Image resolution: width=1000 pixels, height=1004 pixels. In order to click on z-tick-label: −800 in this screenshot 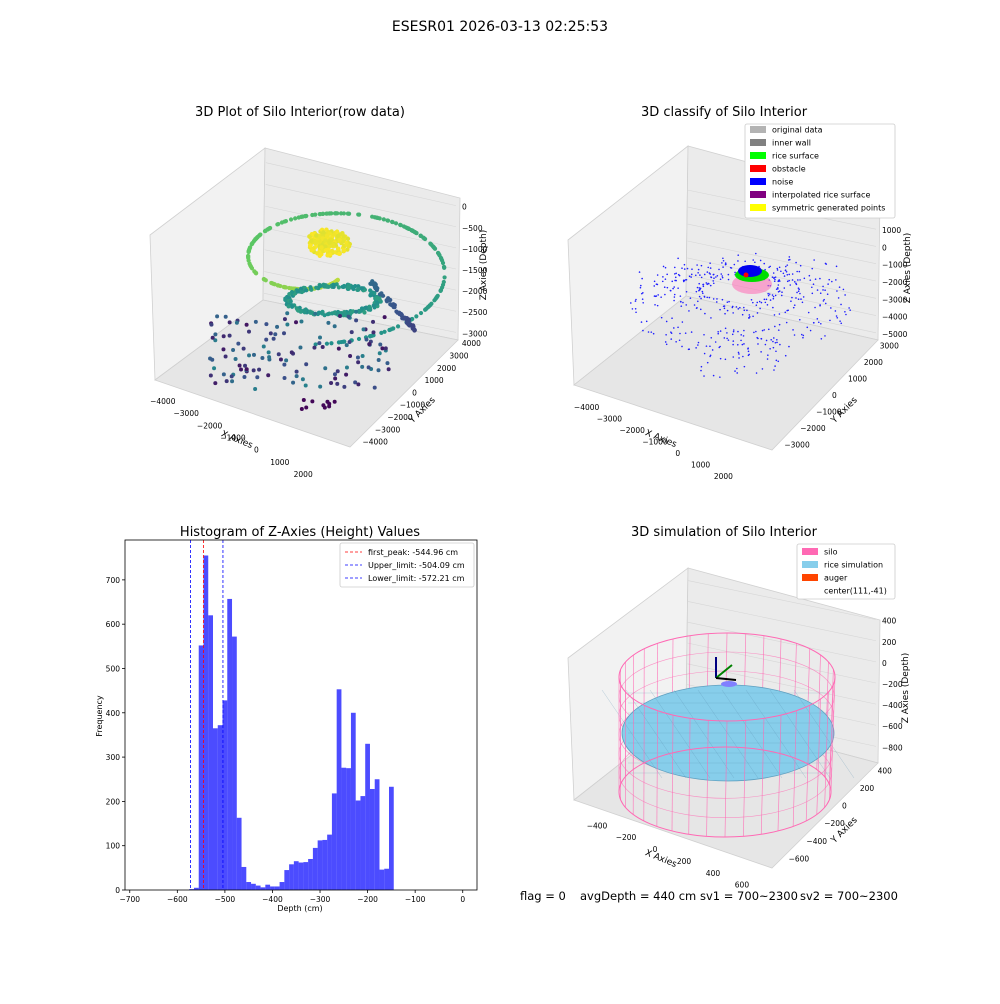, I will do `click(892, 747)`.